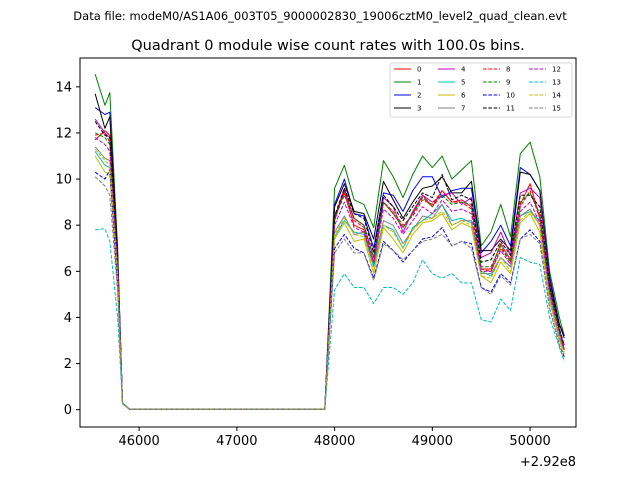 This screenshot has width=640, height=480. What do you see at coordinates (556, 96) in the screenshot?
I see `legend-label-14: 14` at bounding box center [556, 96].